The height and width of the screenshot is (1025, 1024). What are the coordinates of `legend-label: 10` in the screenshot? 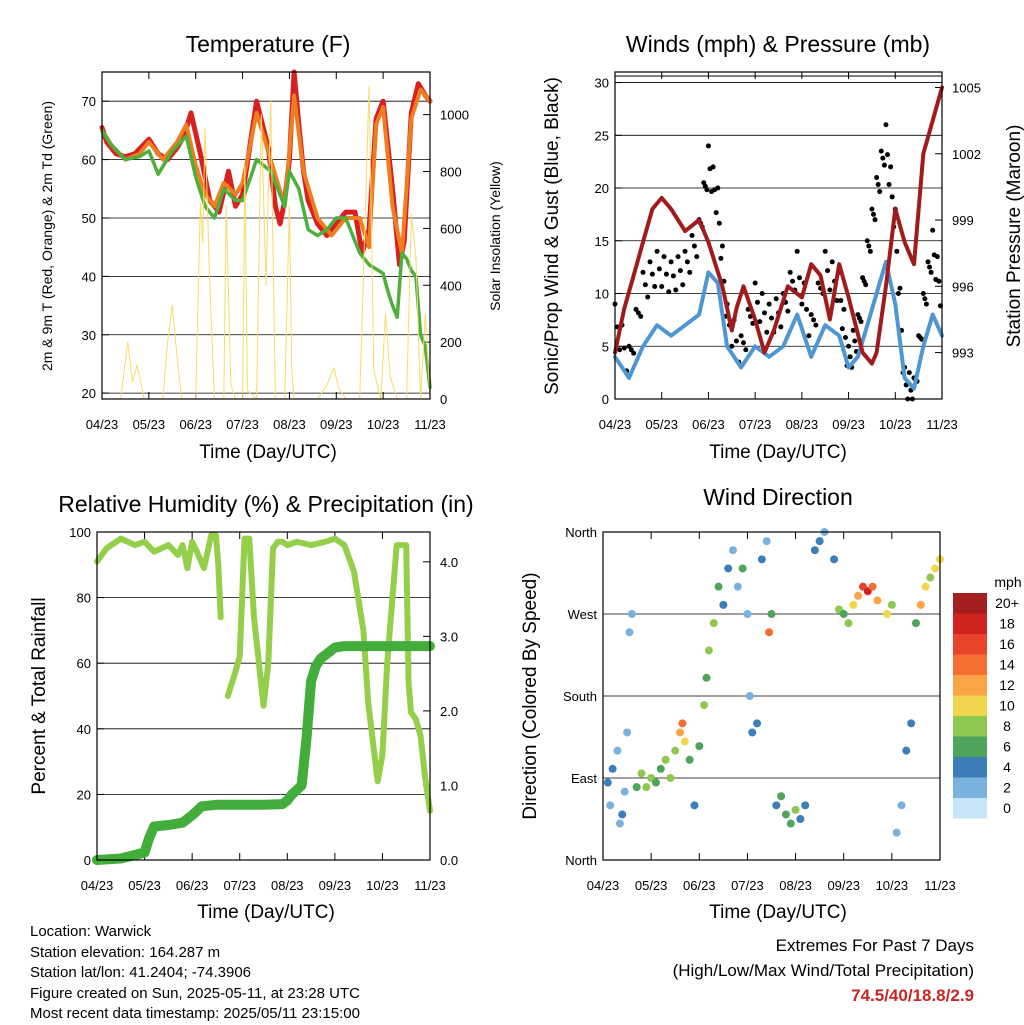 It's located at (1007, 706).